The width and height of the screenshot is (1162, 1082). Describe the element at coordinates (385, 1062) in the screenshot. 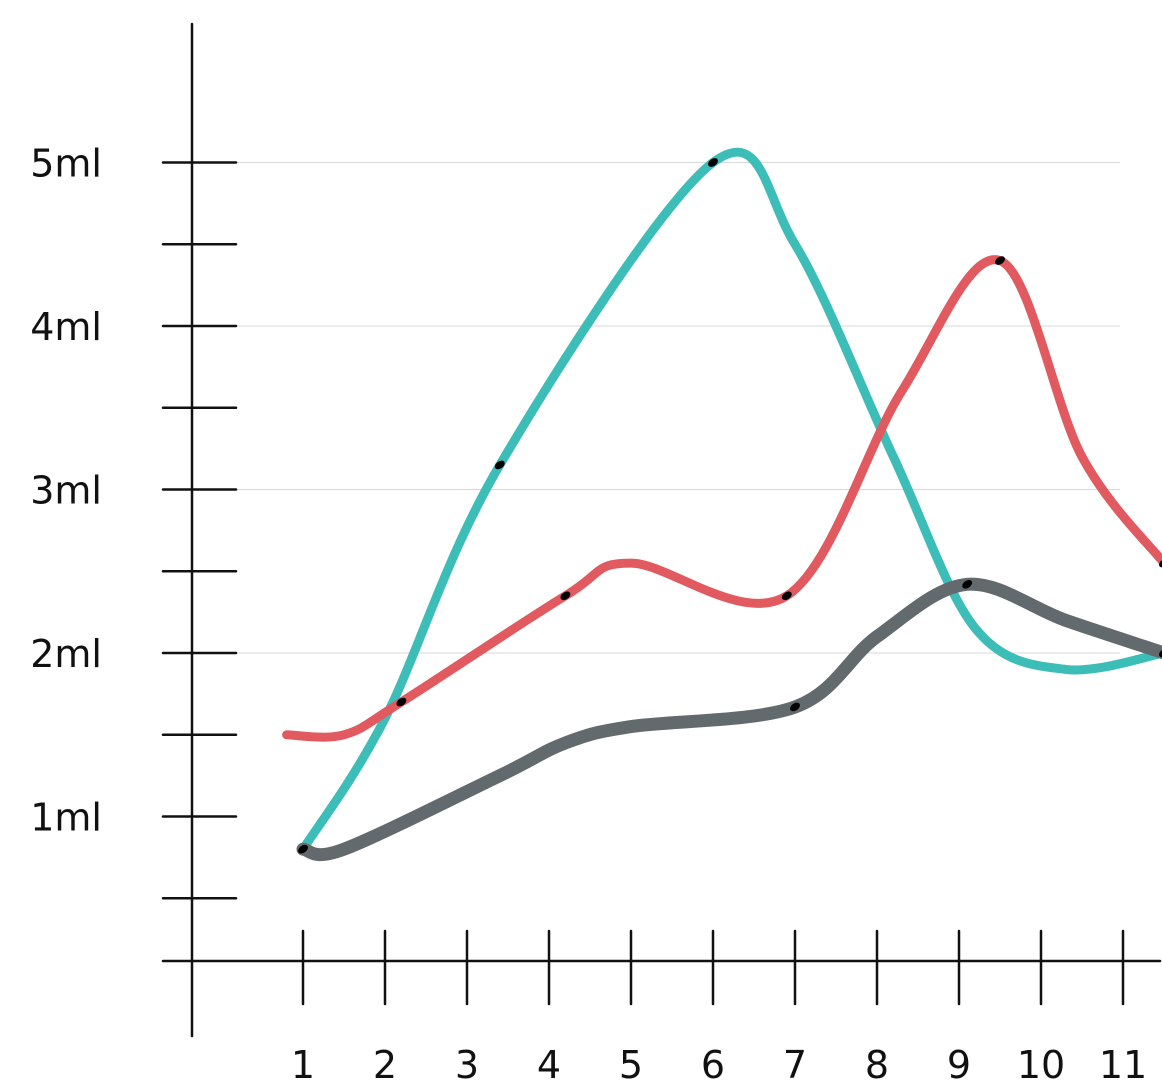

I see `x-tick-label: 2` at that location.